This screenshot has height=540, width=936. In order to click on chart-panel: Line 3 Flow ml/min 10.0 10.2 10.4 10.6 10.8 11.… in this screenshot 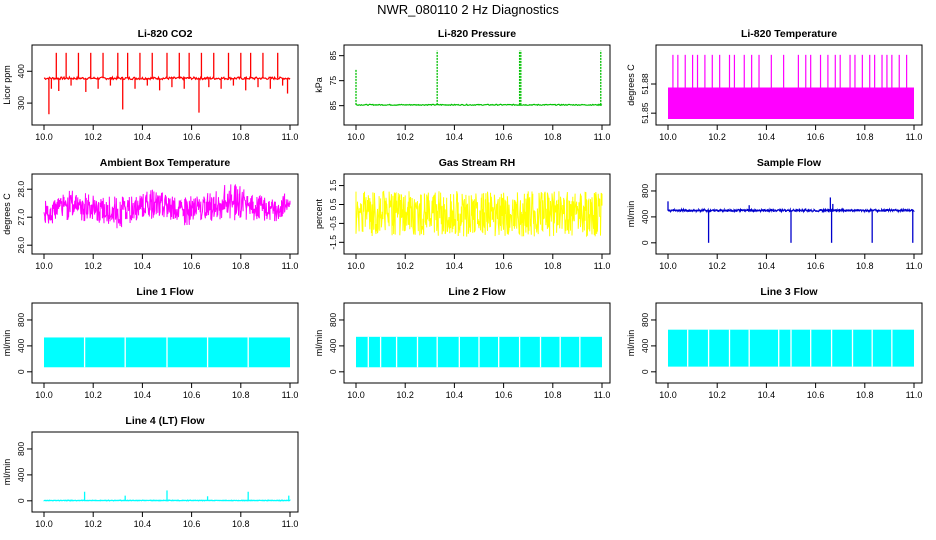, I will do `click(774, 343)`.